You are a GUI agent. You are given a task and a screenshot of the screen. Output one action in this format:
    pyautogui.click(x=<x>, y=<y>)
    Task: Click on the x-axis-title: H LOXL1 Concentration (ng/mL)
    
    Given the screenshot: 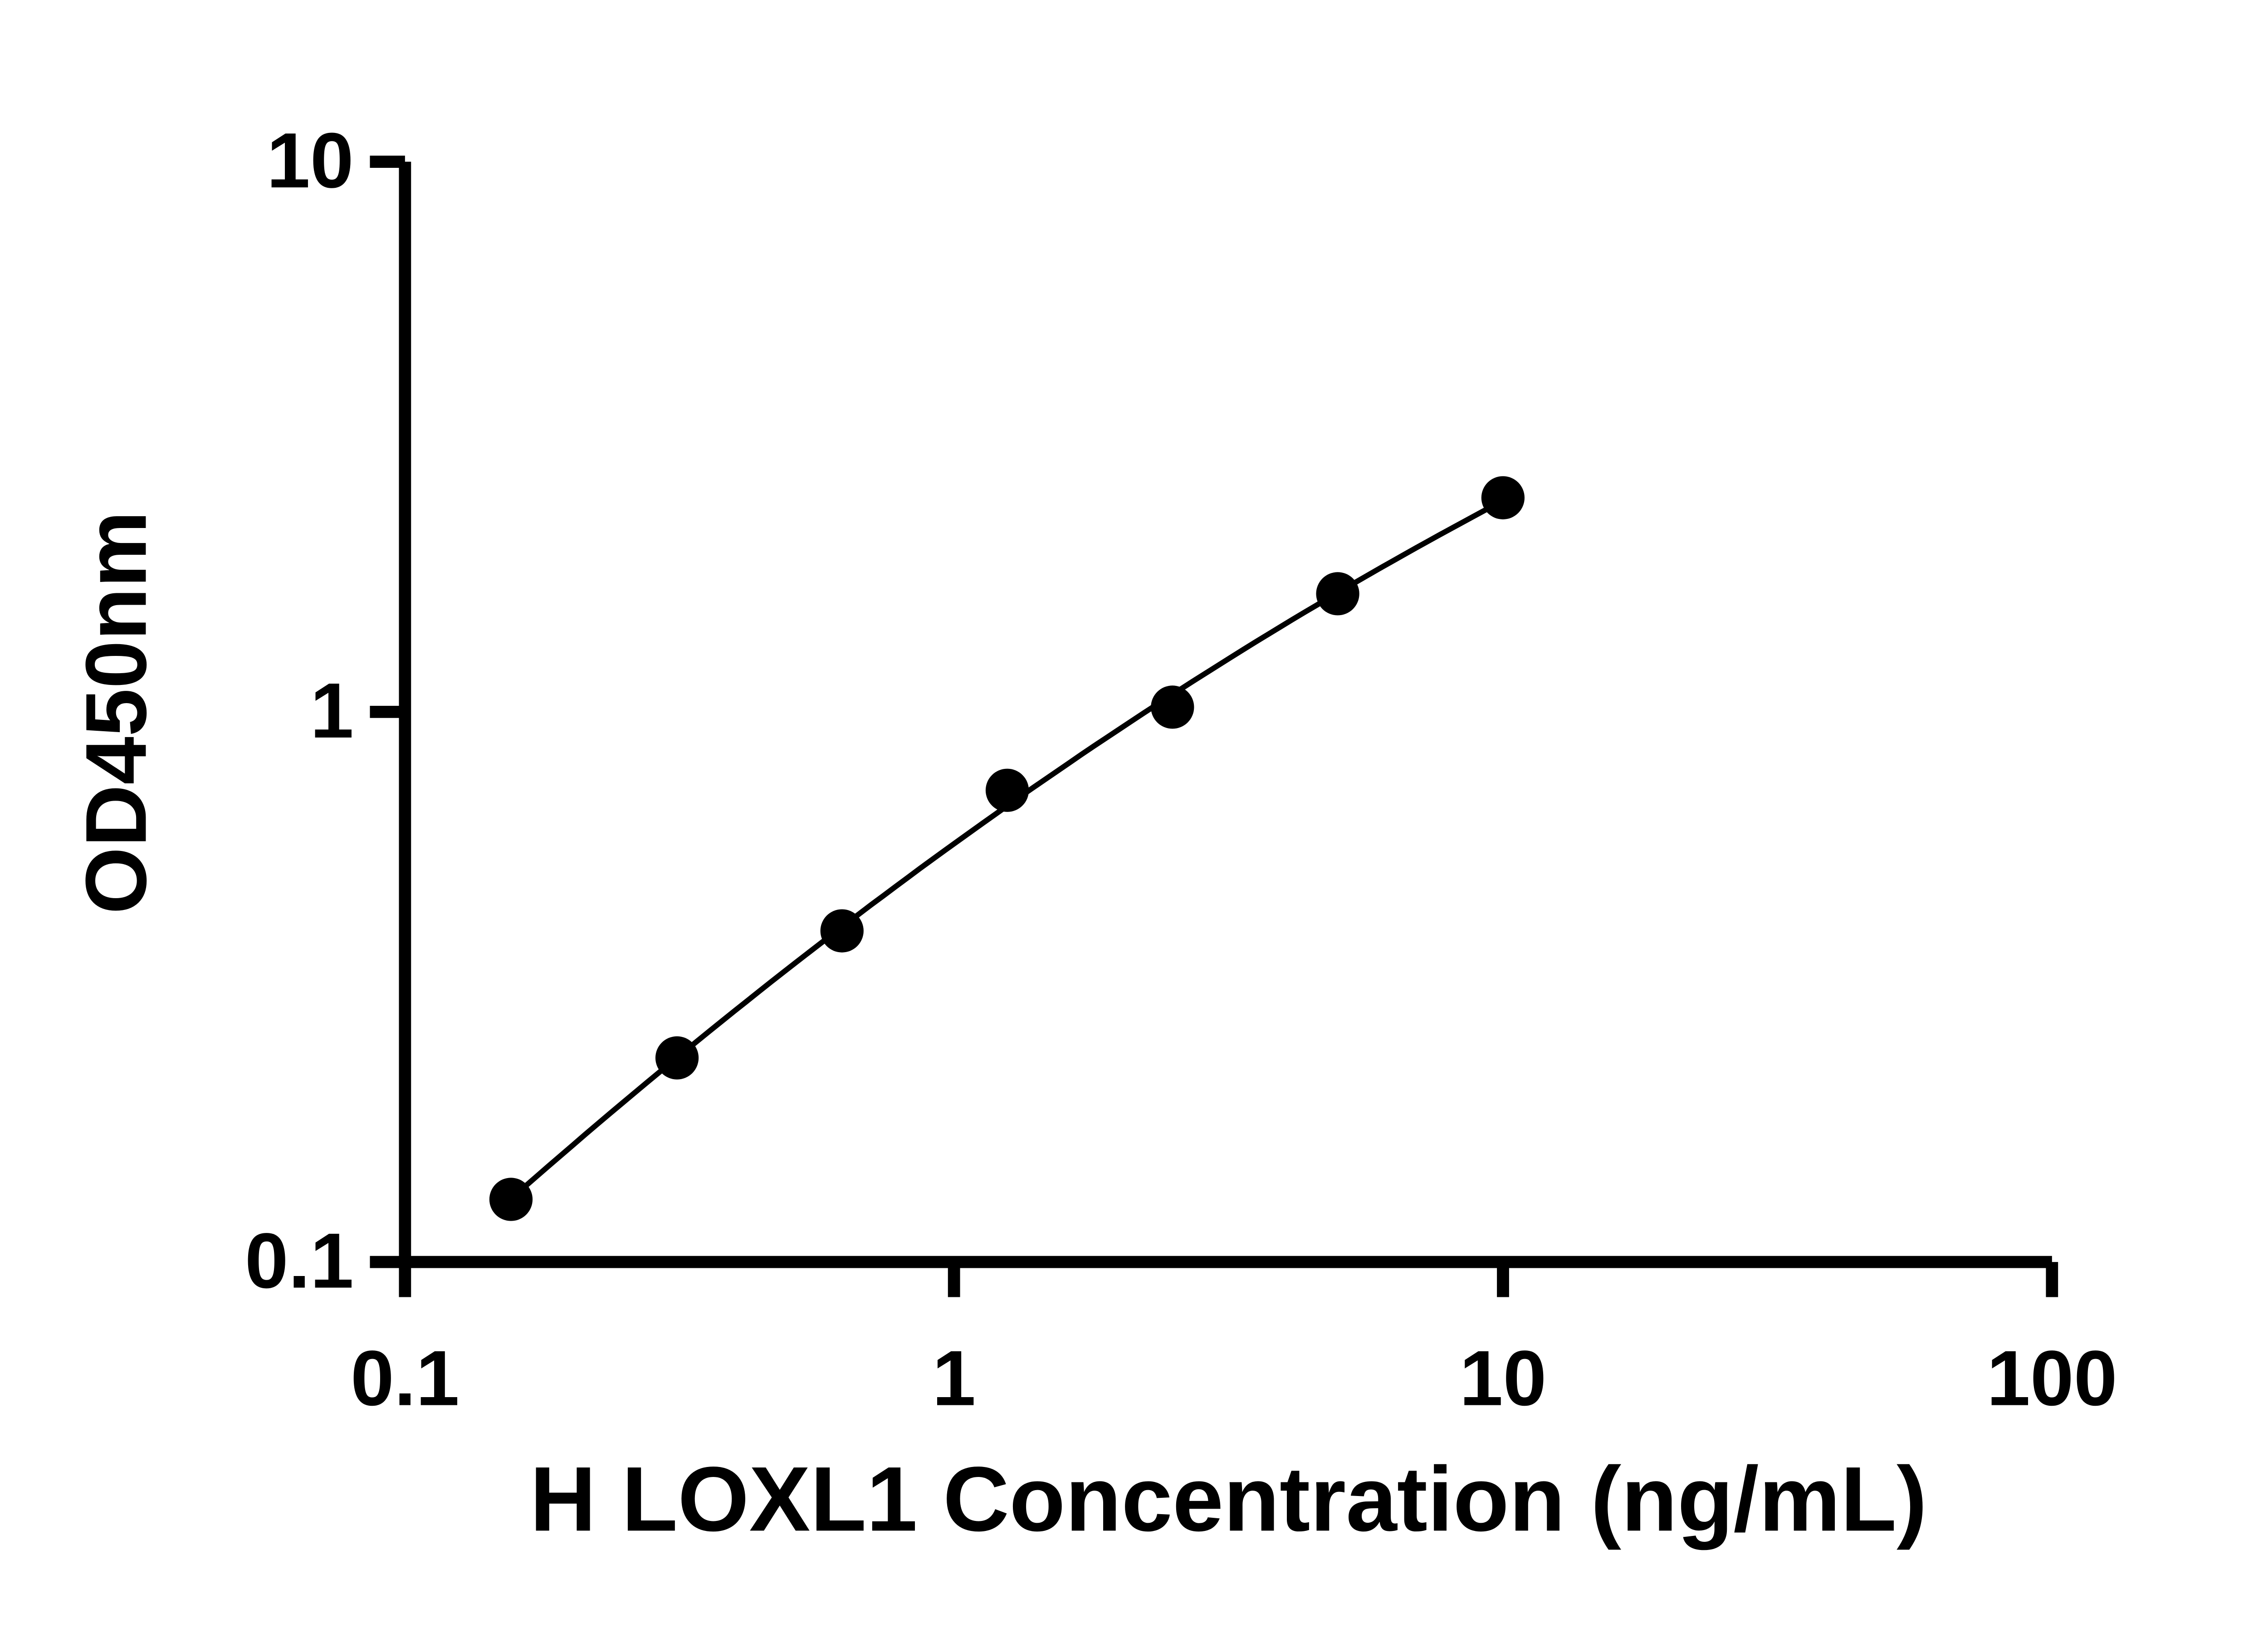 What is the action you would take?
    pyautogui.click(x=1228, y=1498)
    